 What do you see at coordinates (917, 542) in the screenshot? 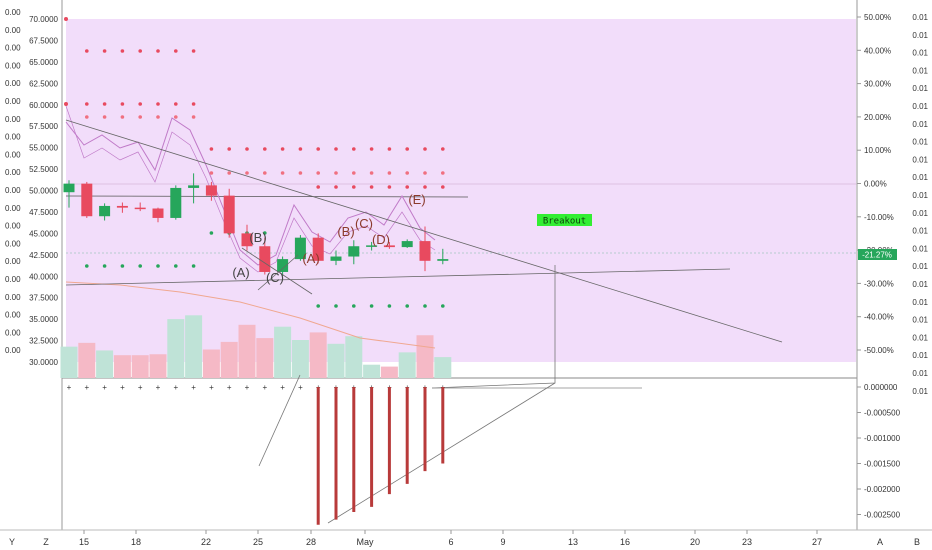
I see `toolbar-btn_b: B` at bounding box center [917, 542].